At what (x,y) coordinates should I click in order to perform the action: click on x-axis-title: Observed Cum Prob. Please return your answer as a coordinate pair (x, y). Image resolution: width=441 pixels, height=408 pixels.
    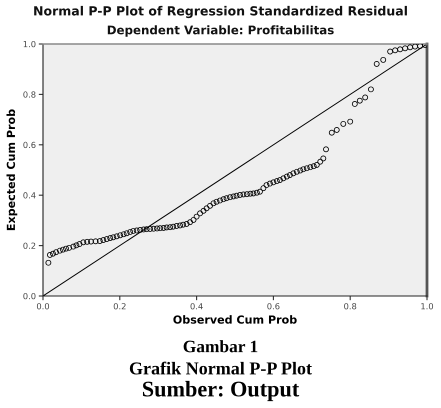
    Looking at the image, I should click on (235, 319).